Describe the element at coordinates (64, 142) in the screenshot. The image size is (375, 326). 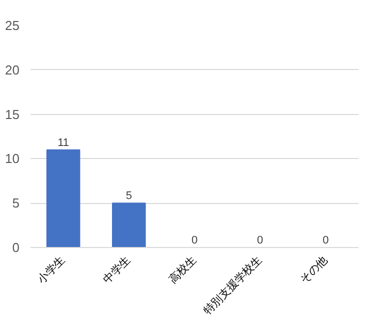
I see `data-label: 11` at that location.